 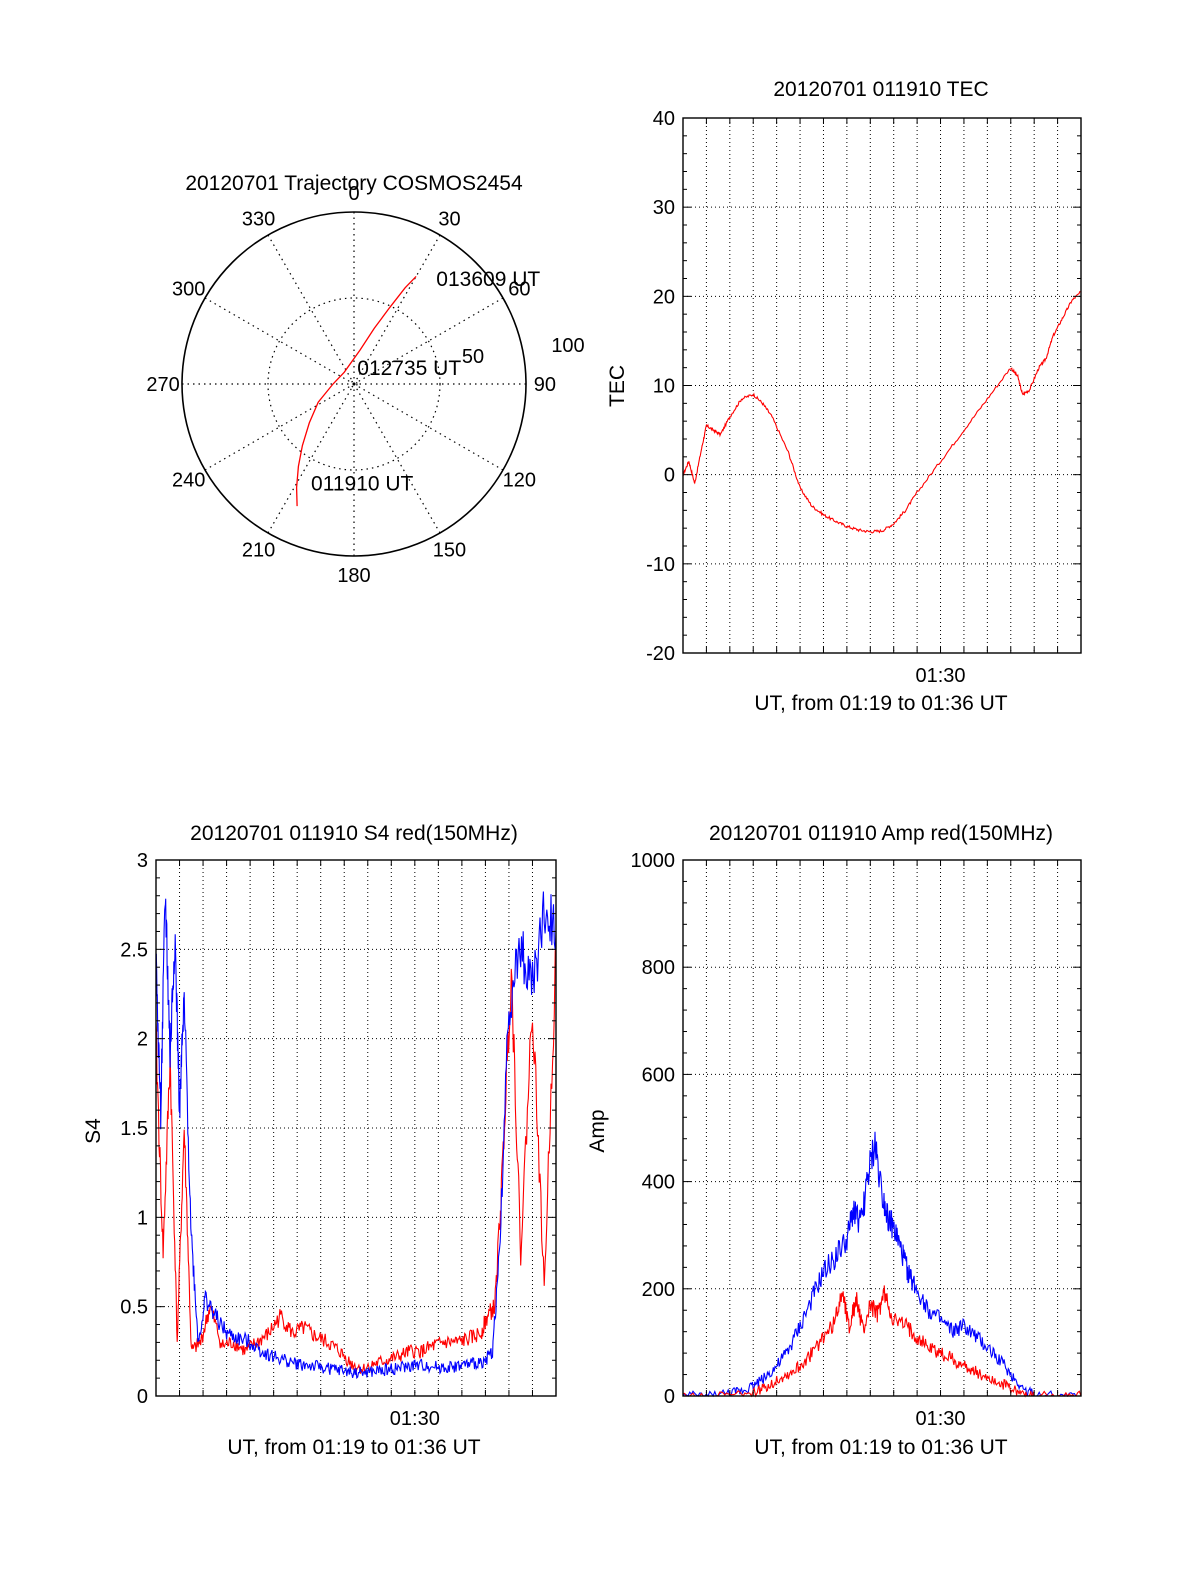 What do you see at coordinates (664, 119) in the screenshot?
I see `y-tick-label: 40` at bounding box center [664, 119].